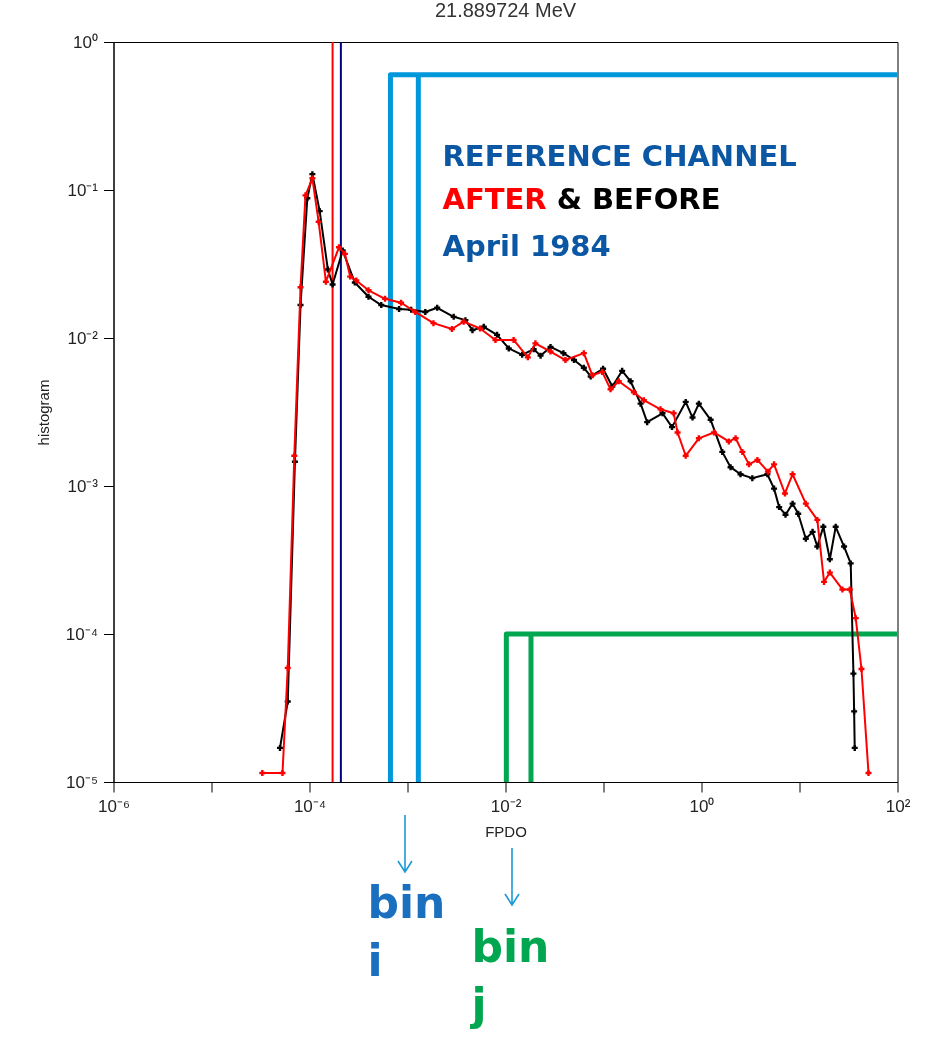 The image size is (926, 1047). I want to click on y-tick-label: 10⁻¹, so click(83, 190).